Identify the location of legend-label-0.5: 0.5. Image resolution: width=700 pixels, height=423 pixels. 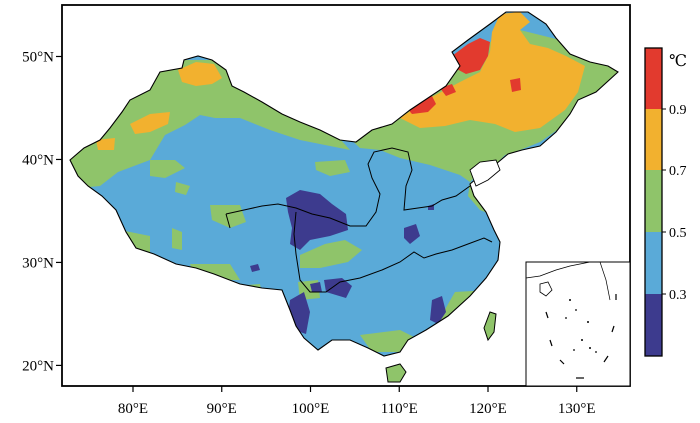
(678, 233).